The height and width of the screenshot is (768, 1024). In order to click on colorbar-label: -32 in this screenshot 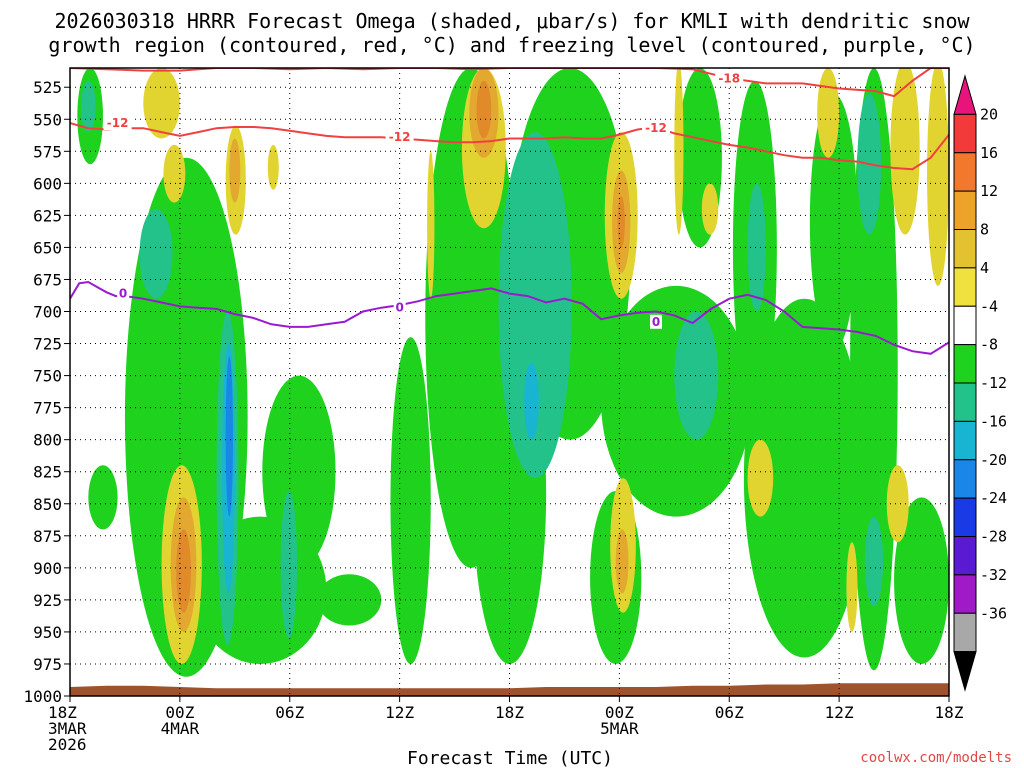, I will do `click(993, 575)`.